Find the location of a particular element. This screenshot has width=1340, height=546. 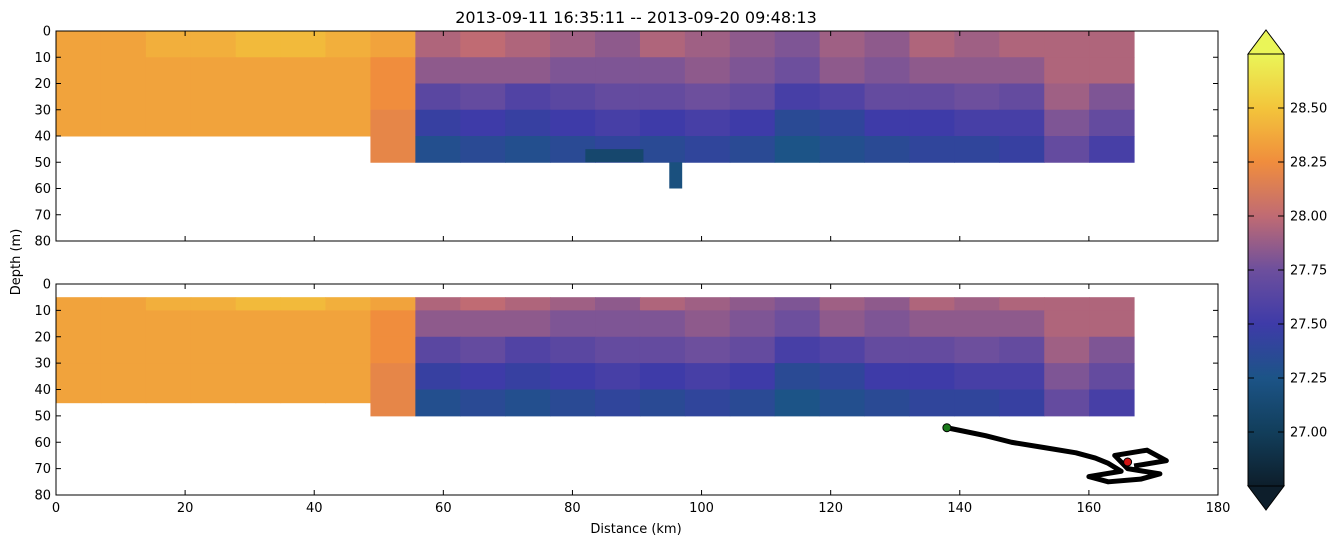

x-tick-label: 180 is located at coordinates (1218, 508).